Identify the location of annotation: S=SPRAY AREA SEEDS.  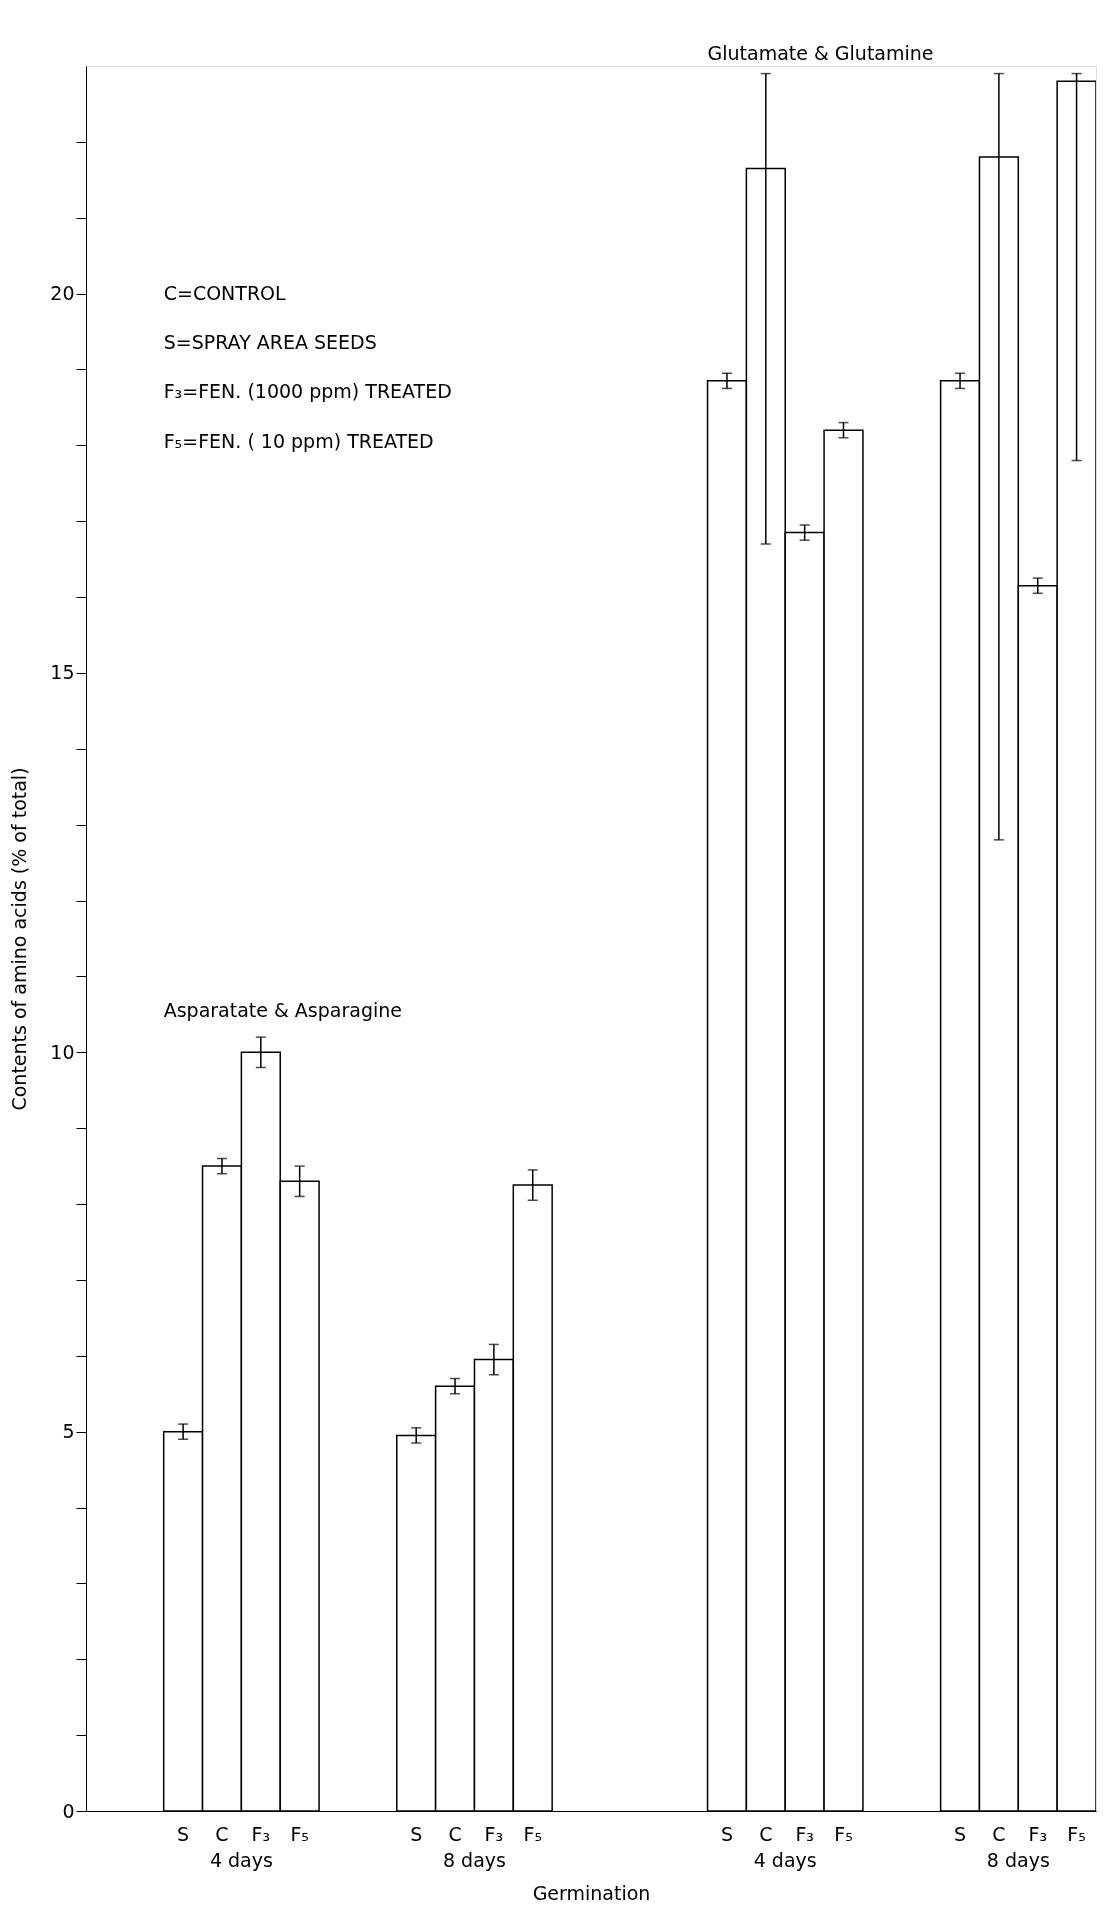
(270, 341).